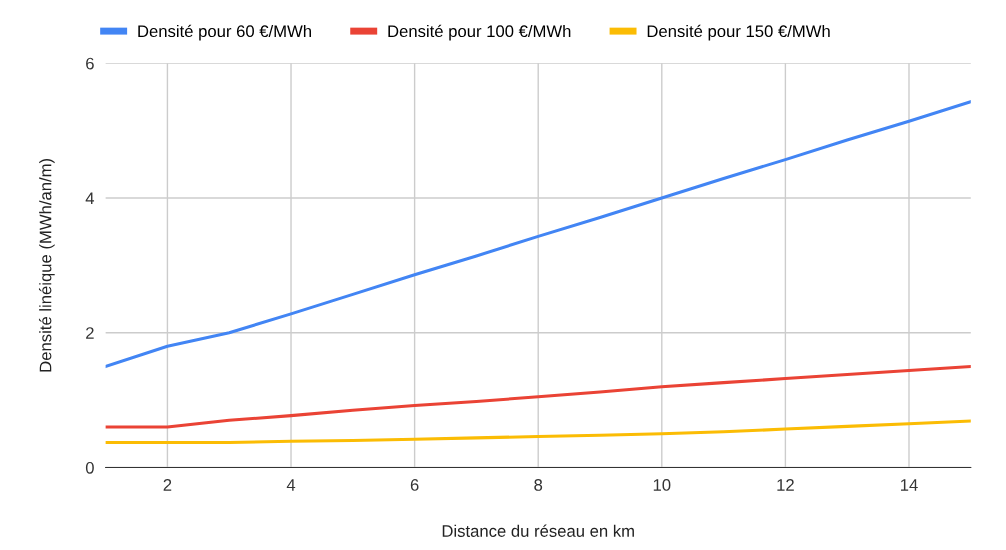  What do you see at coordinates (167, 485) in the screenshot?
I see `x-tick-label: 2` at bounding box center [167, 485].